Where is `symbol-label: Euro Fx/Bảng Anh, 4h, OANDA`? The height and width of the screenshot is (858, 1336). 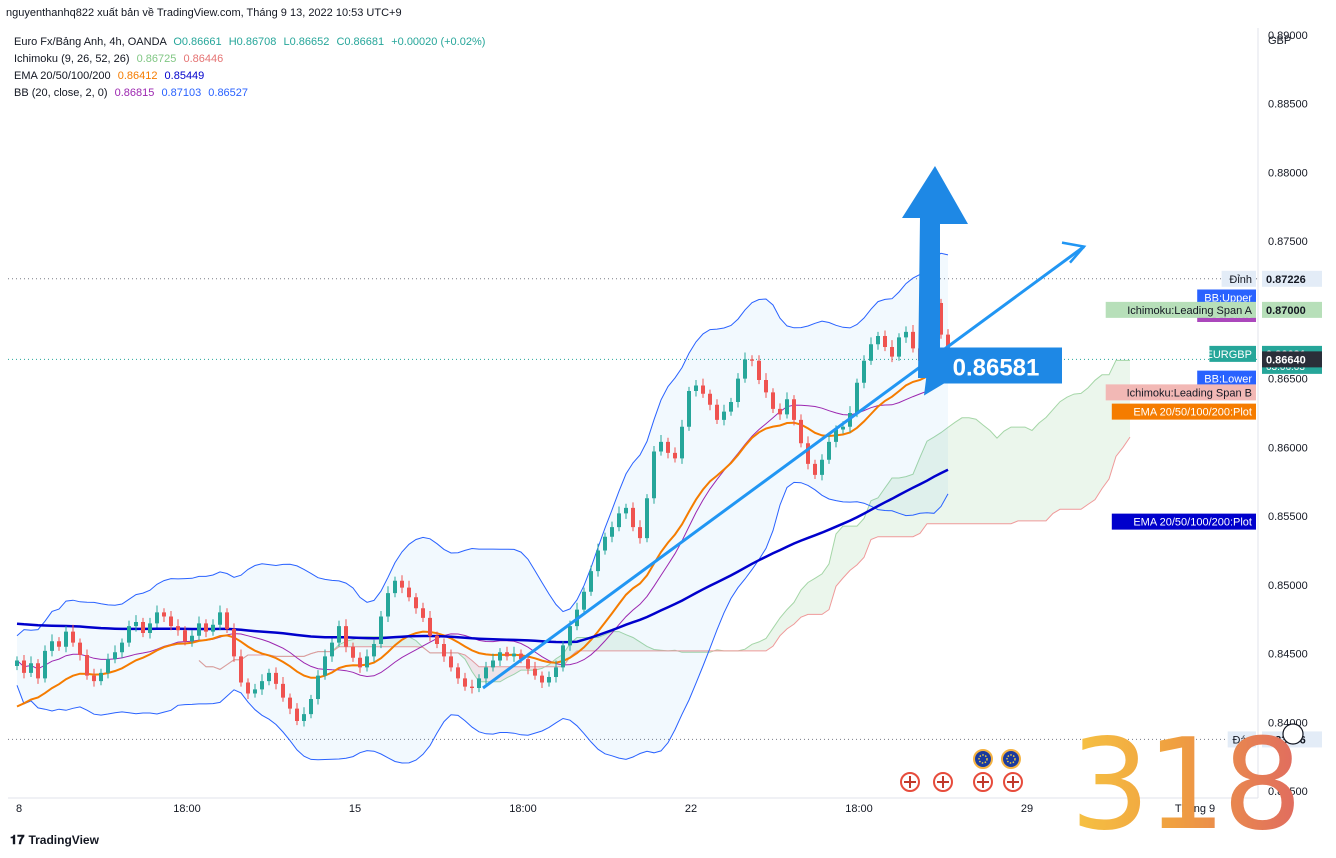
symbol-label: Euro Fx/Bảng Anh, 4h, OANDA is located at coordinates (90, 42).